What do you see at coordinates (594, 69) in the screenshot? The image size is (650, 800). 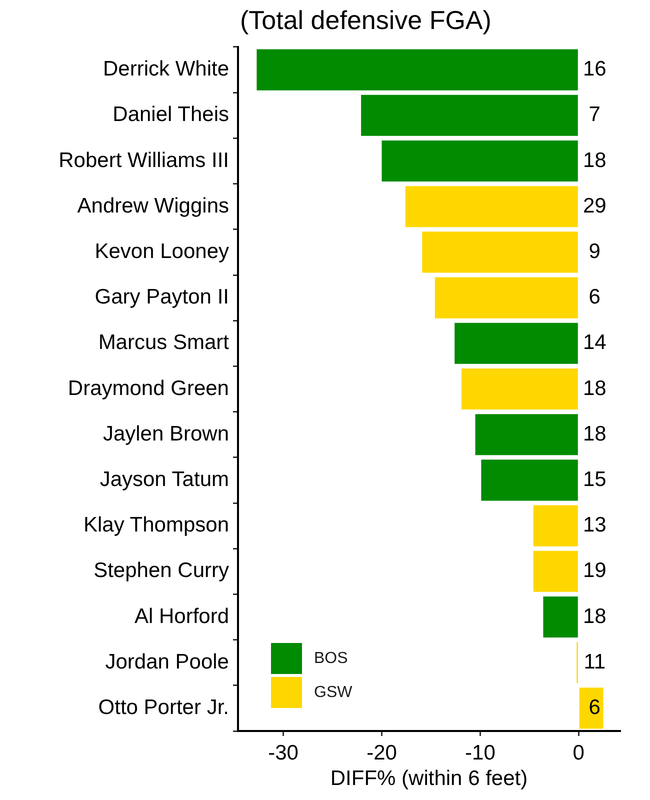 I see `annotation: 16` at bounding box center [594, 69].